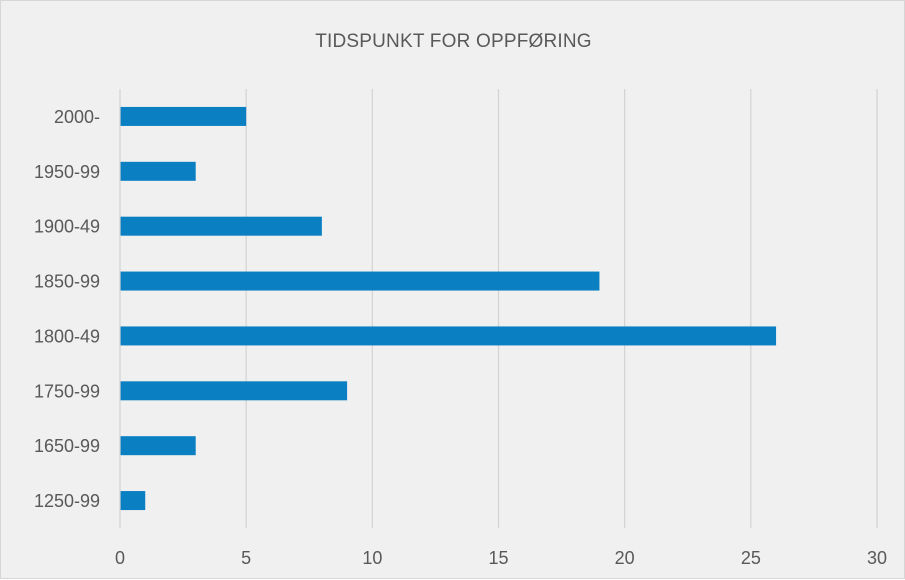 This screenshot has height=580, width=905. Describe the element at coordinates (120, 558) in the screenshot. I see `x-tick-label: 0` at that location.